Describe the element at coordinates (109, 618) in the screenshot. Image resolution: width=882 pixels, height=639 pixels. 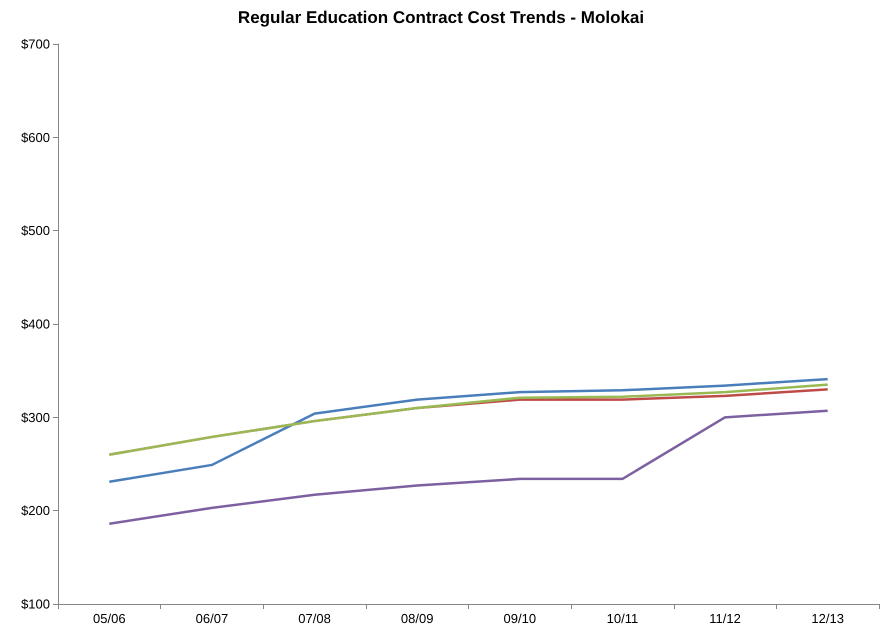
I see `x-tick-label: 05/06` at that location.